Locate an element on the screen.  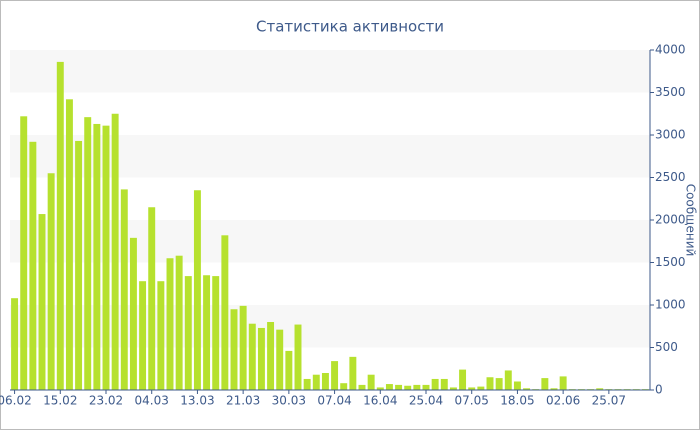
x-tick-label: 16.04 is located at coordinates (380, 401).